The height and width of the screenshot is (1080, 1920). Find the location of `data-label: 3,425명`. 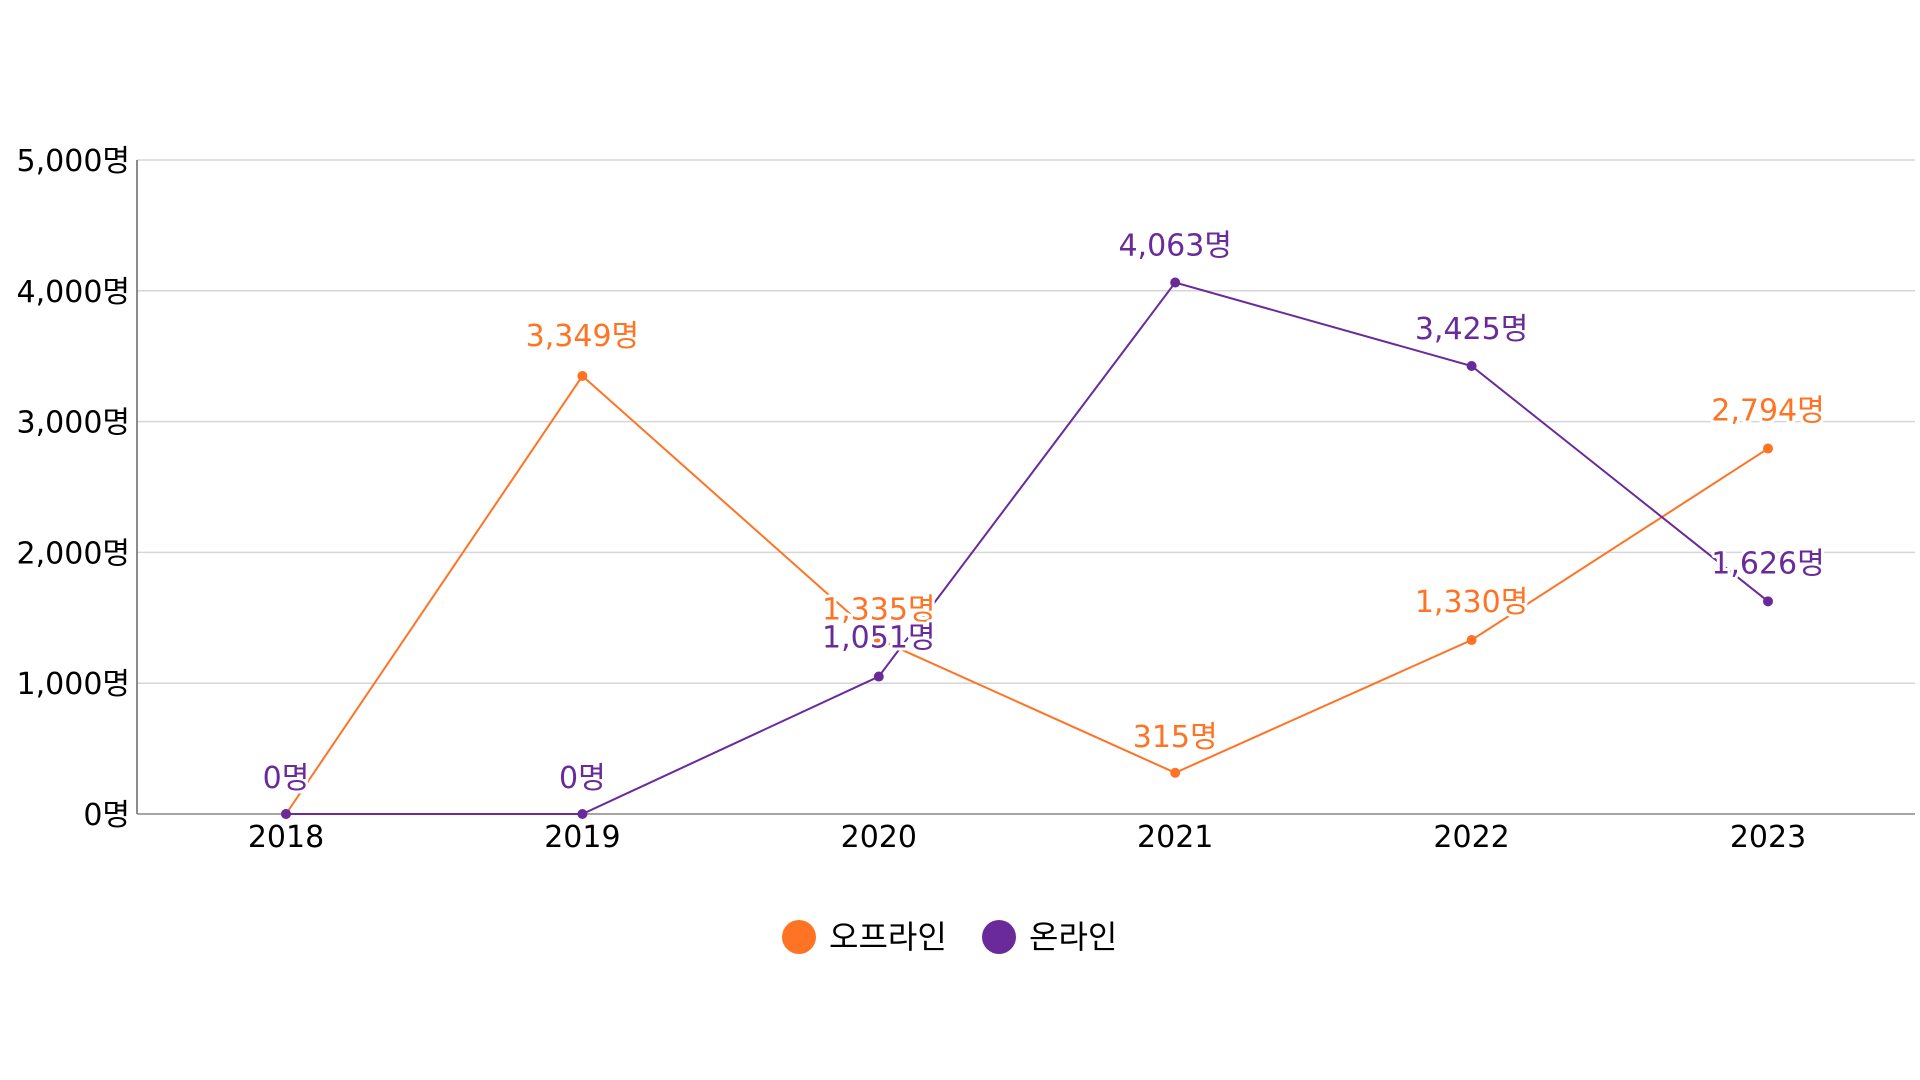

data-label: 3,425명 is located at coordinates (1471, 329).